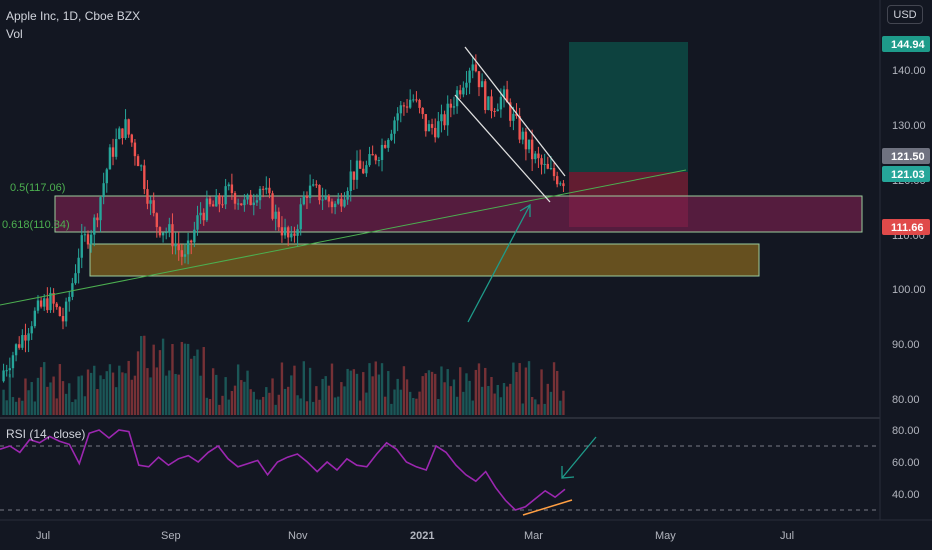 This screenshot has width=932, height=550. What do you see at coordinates (547, 507) in the screenshot?
I see `rsi-divergence-line` at bounding box center [547, 507].